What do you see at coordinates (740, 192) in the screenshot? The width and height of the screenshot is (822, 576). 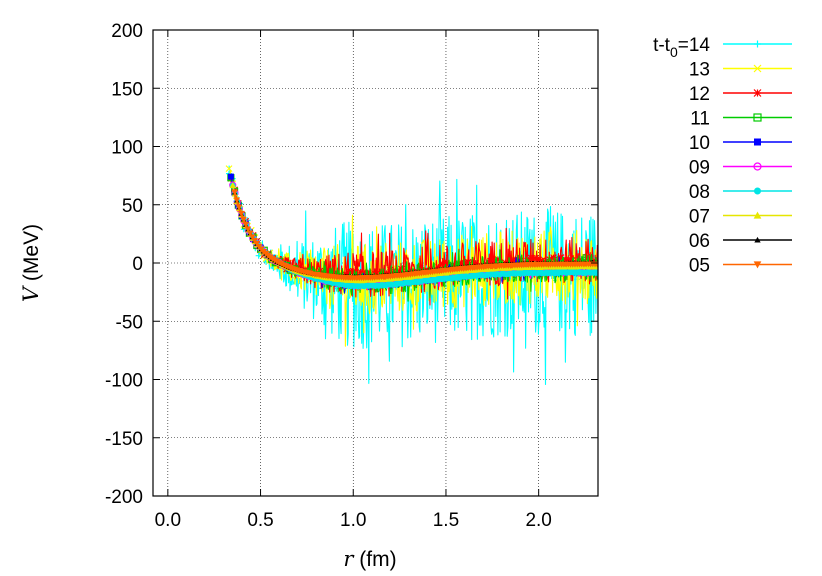 I see `legend-item: 08` at bounding box center [740, 192].